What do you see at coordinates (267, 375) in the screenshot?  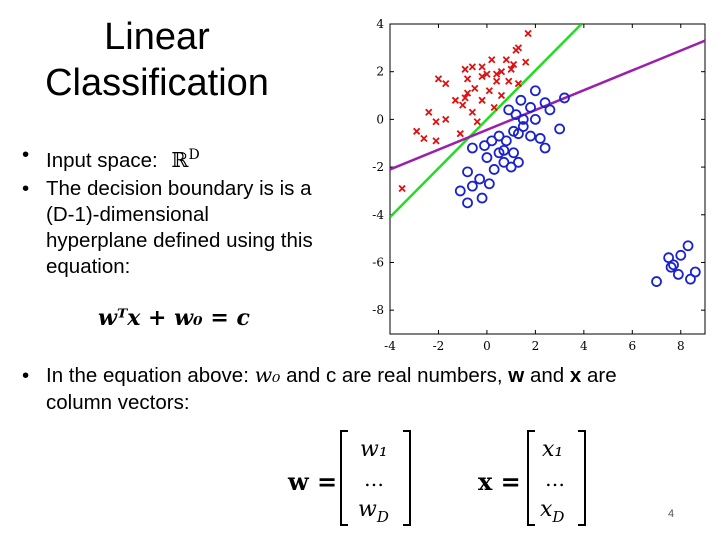 I see `bullet3-w0: w₀` at bounding box center [267, 375].